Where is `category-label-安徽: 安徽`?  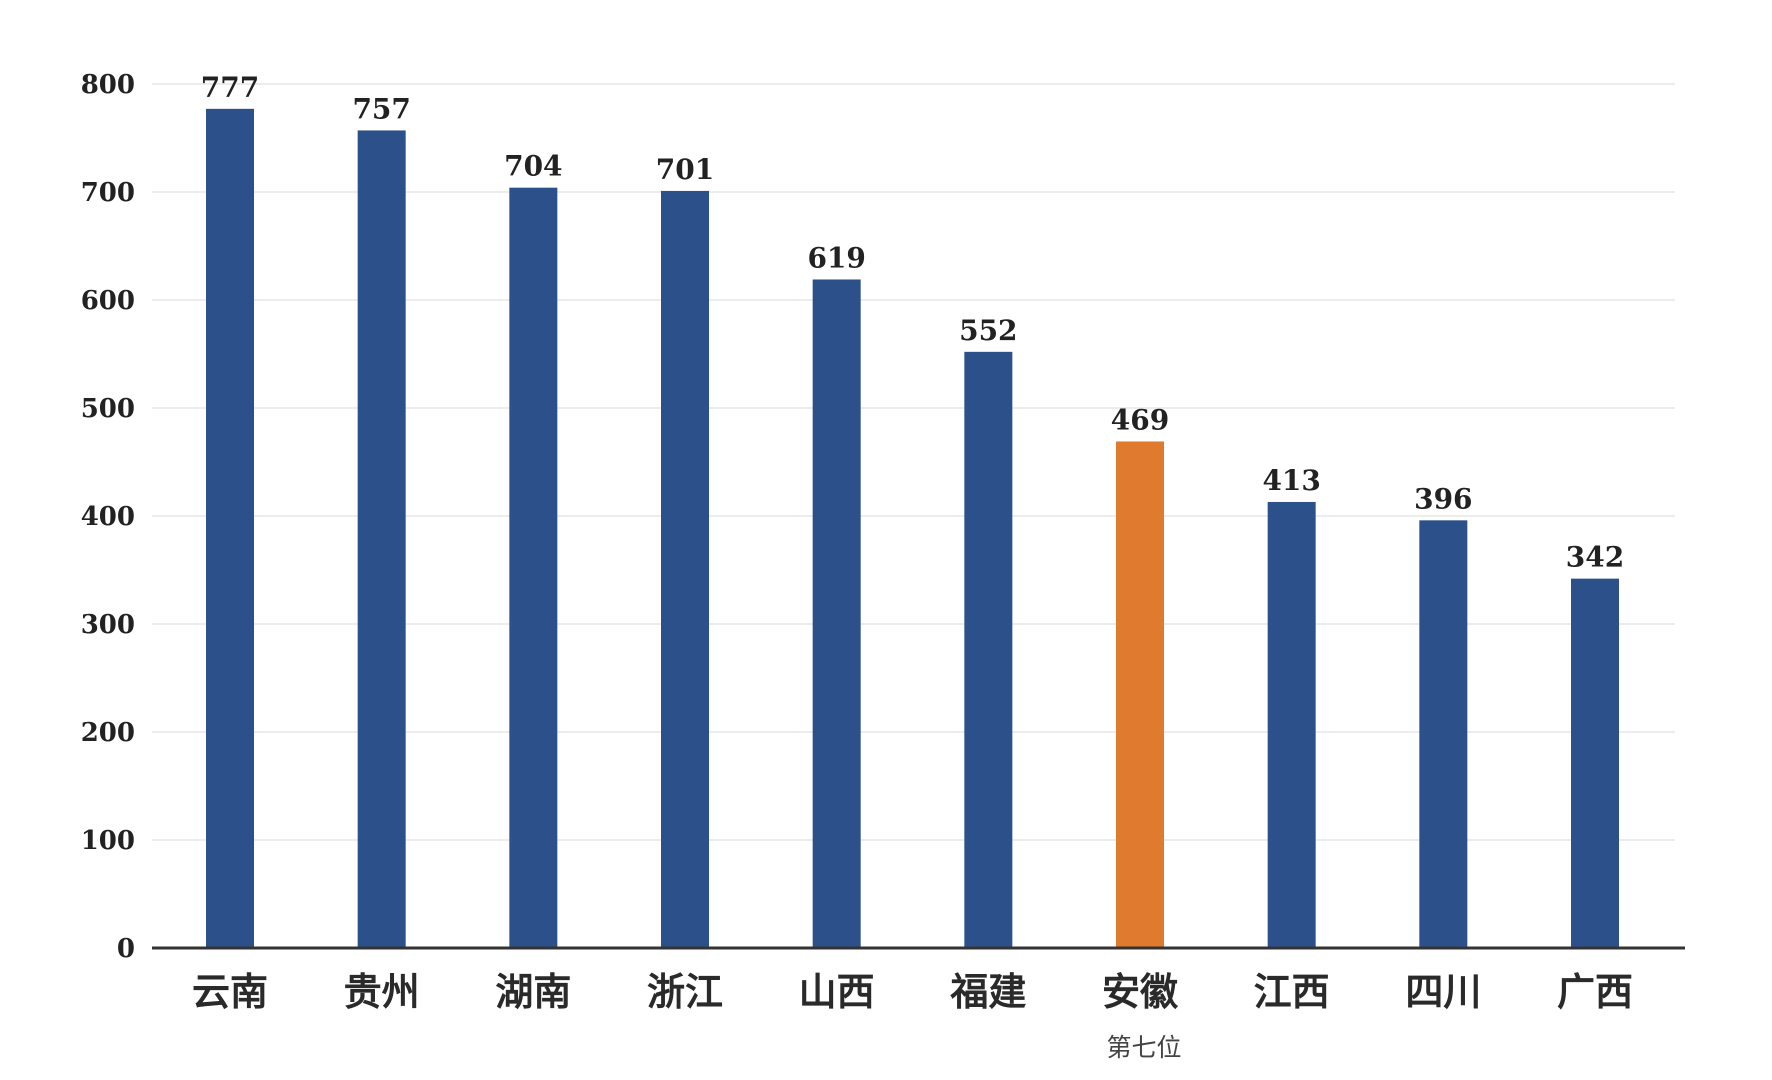
category-label-安徽: 安徽 is located at coordinates (1140, 992).